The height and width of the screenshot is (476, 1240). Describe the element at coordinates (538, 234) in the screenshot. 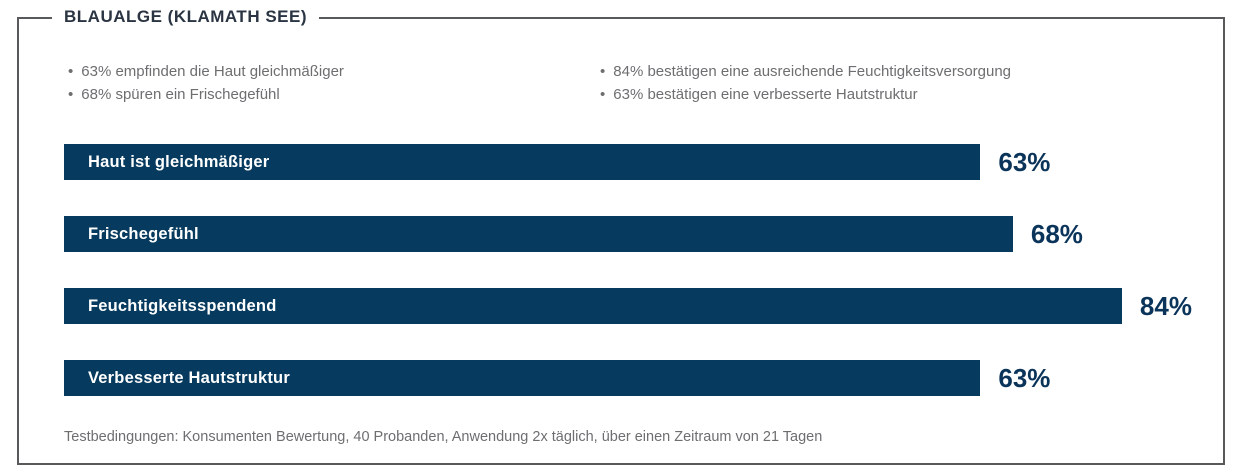

I see `bar-frischegefuehl: Frischegefühl` at that location.